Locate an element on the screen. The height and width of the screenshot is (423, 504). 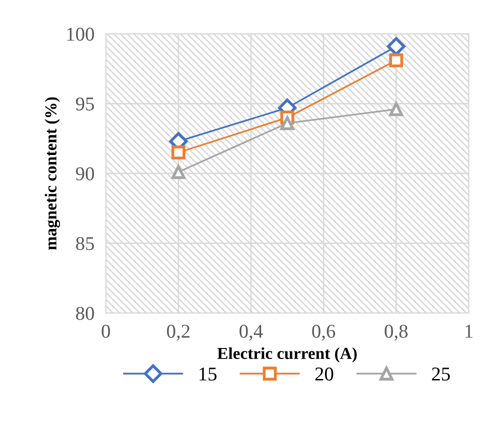
y-tick-label: 95 is located at coordinates (85, 104).